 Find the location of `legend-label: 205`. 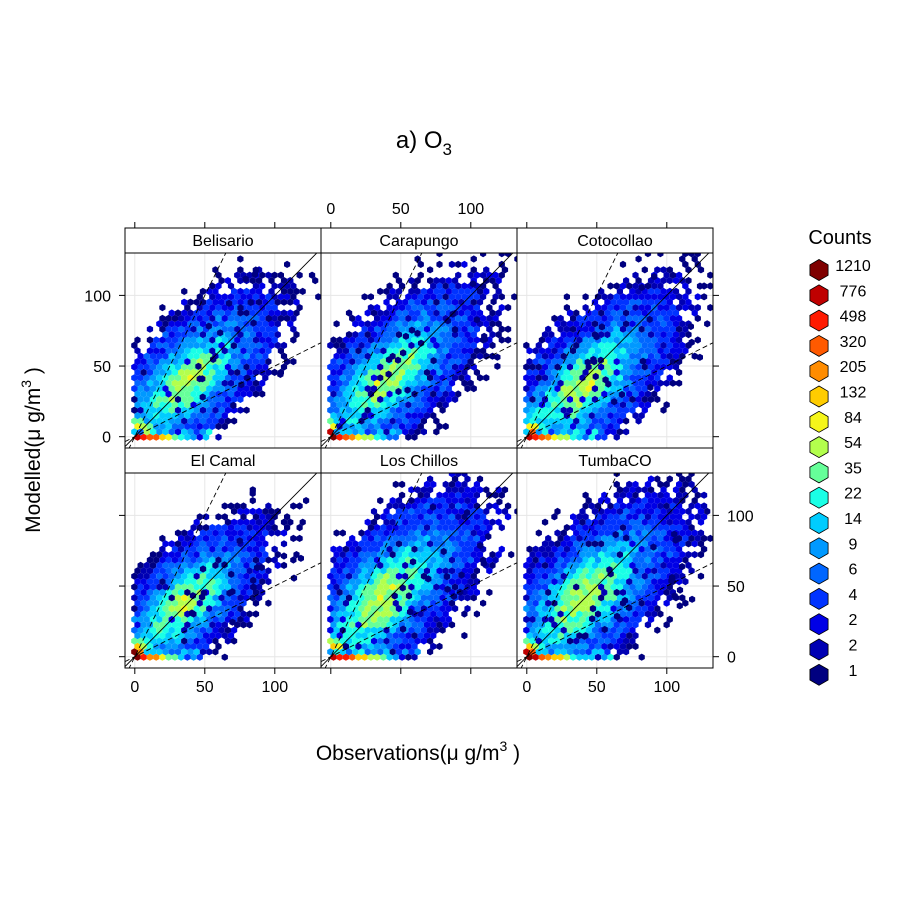

legend-label: 205 is located at coordinates (853, 367).